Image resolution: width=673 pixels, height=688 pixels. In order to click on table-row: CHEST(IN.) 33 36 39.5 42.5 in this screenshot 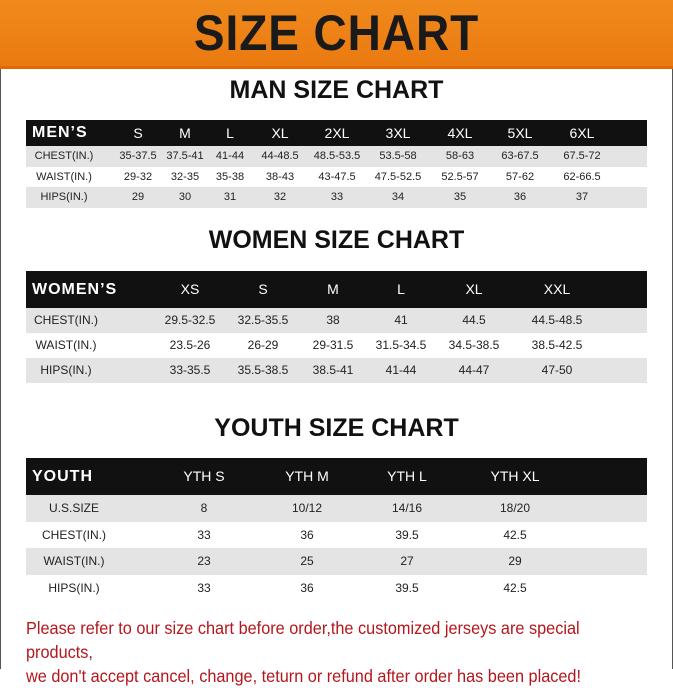, I will do `click(336, 534)`.